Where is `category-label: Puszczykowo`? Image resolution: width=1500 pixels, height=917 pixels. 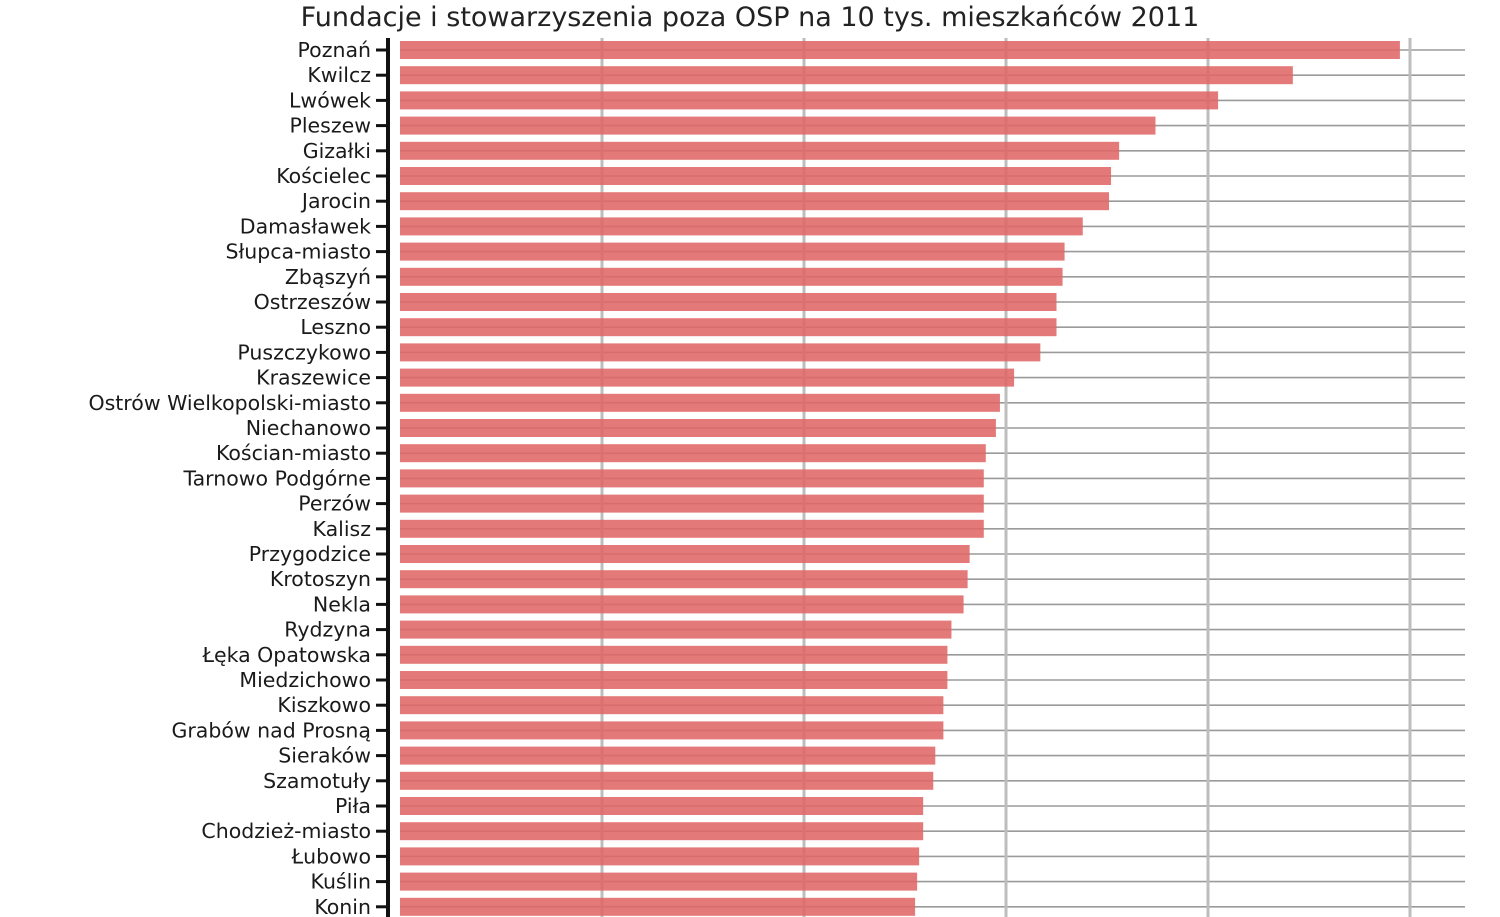
category-label: Puszczykowo is located at coordinates (304, 352).